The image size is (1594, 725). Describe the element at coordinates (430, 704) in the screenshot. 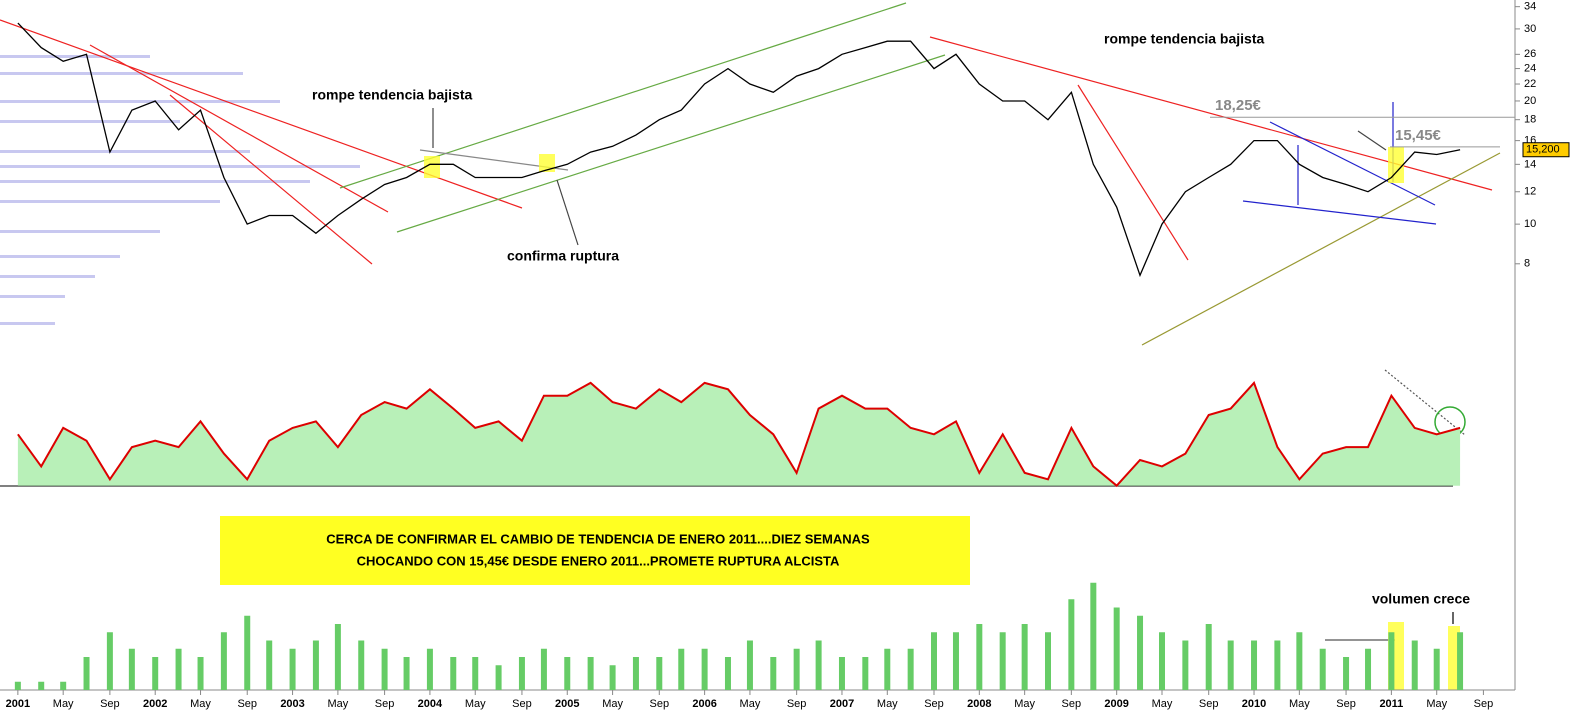

I see `x-tick-label: 2004` at that location.